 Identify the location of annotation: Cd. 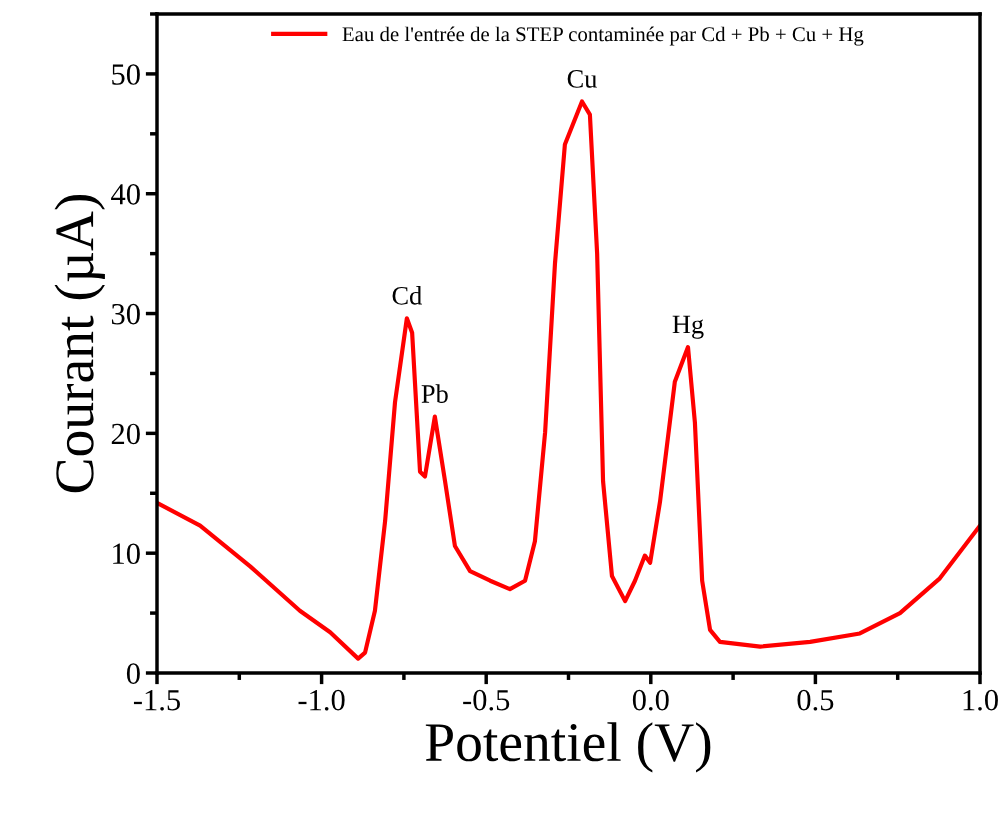
(407, 295).